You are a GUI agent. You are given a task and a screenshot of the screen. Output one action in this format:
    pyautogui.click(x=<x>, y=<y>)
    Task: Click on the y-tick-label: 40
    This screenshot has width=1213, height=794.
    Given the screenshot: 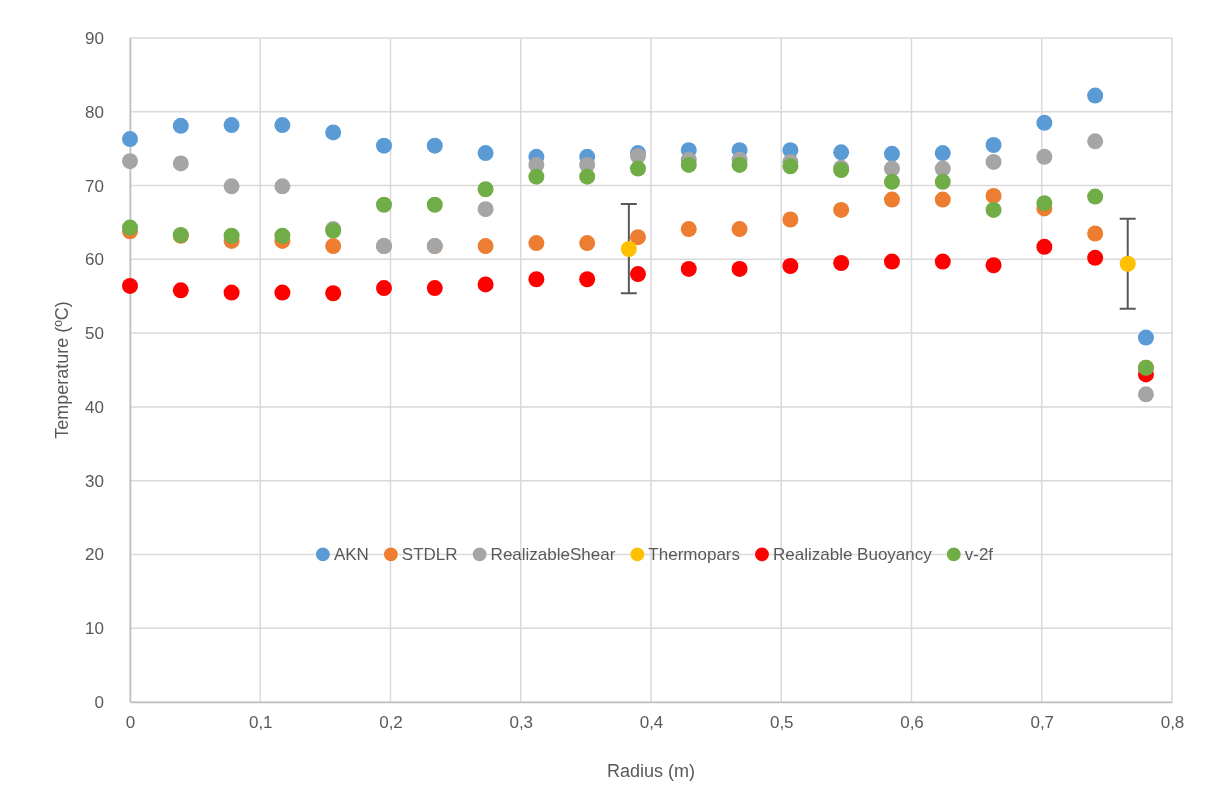 What is the action you would take?
    pyautogui.click(x=94, y=407)
    